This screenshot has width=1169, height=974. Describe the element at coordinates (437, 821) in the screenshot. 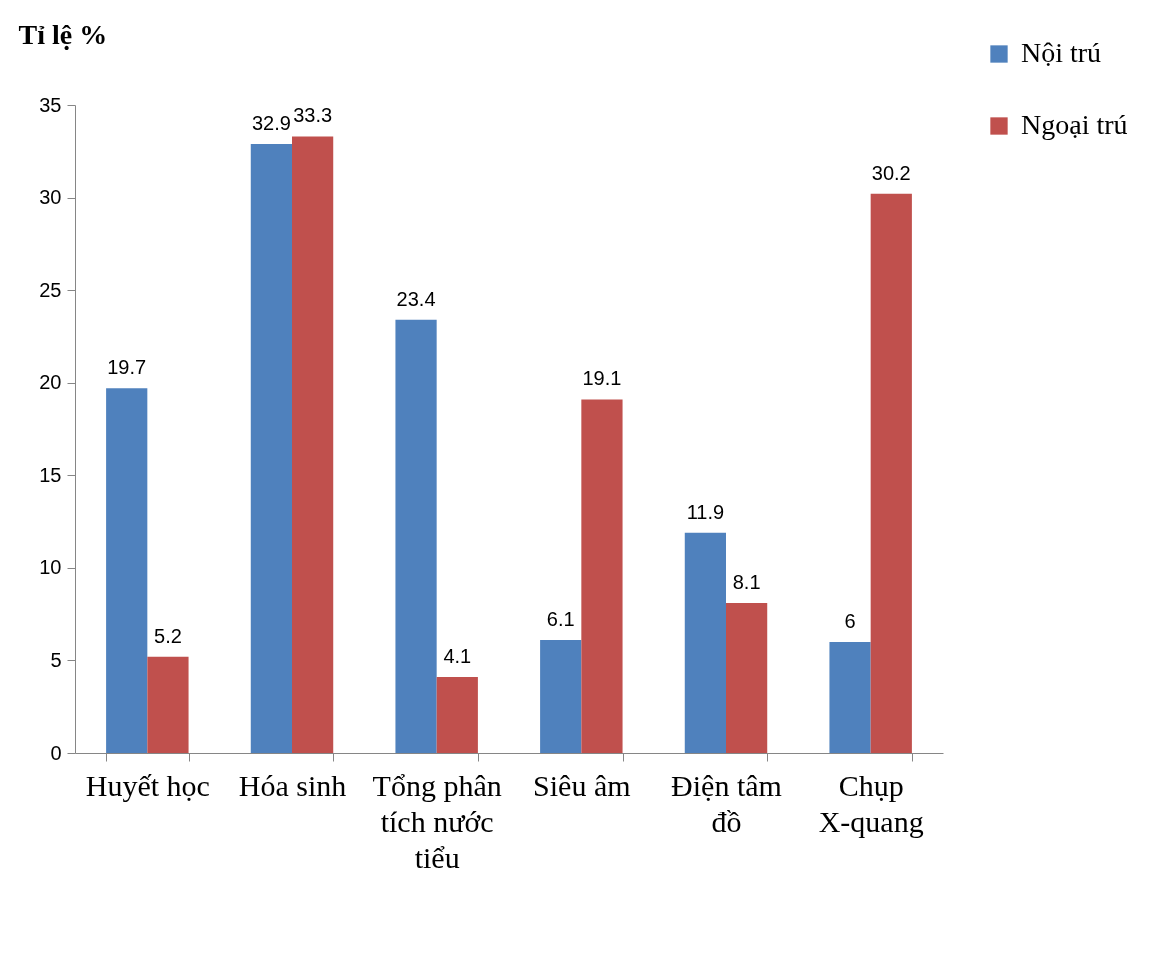

I see `x-tick-label: Tổng phân tích nước tiểu` at that location.